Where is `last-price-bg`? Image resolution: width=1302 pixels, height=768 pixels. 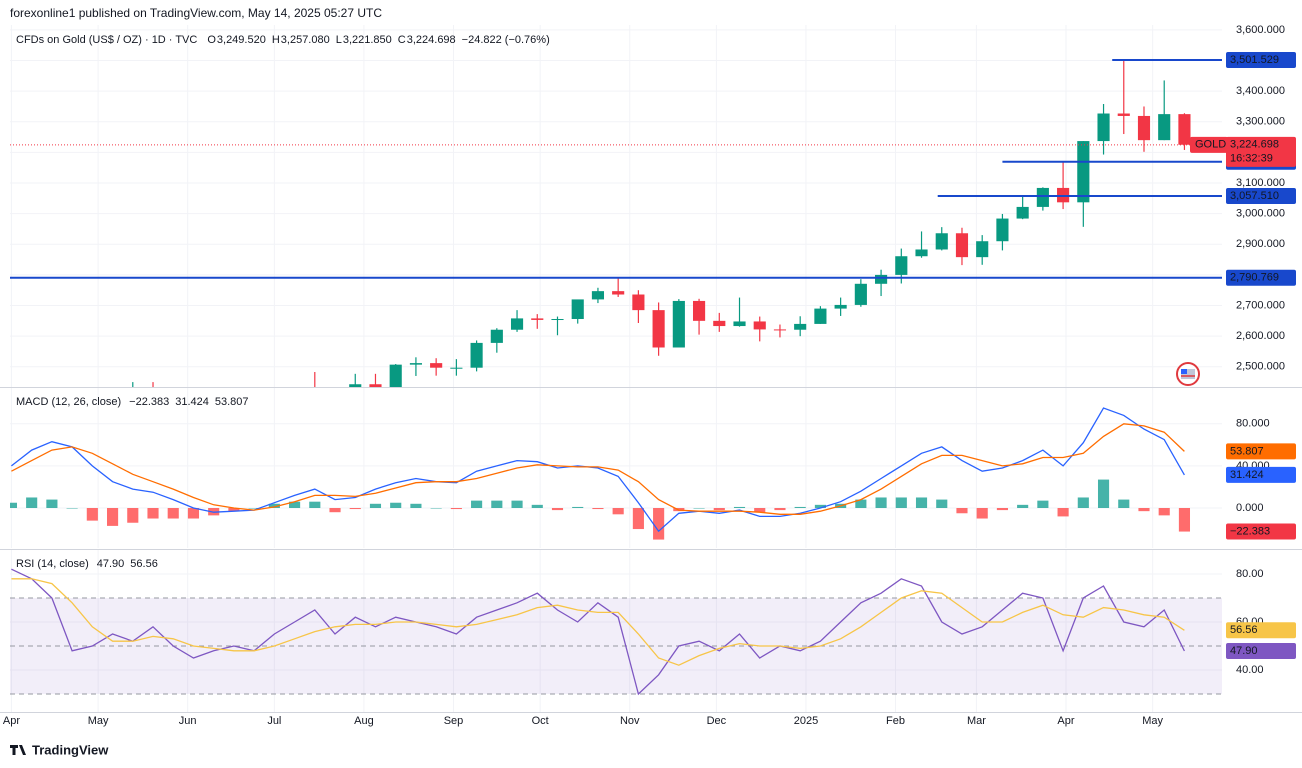
last-price-bg is located at coordinates (1261, 151).